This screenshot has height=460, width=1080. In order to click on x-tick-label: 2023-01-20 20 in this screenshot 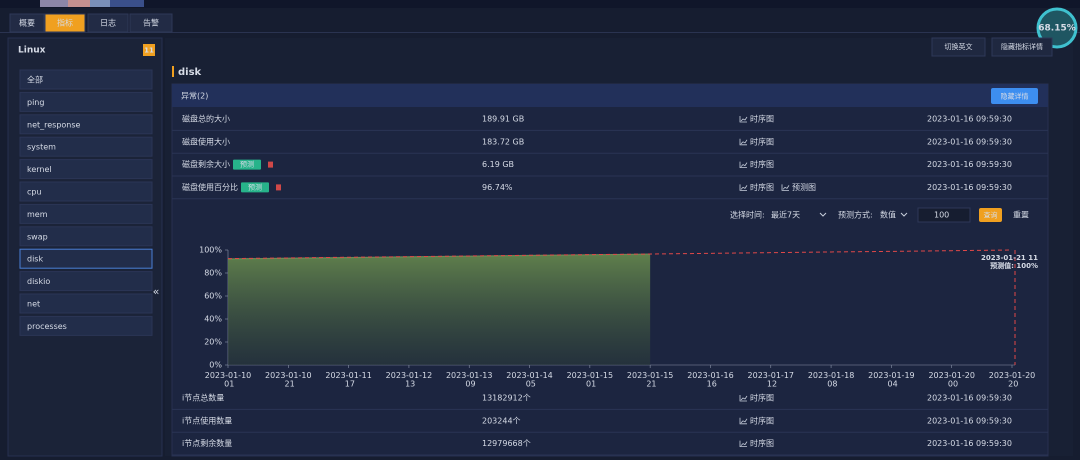, I will do `click(1012, 380)`.